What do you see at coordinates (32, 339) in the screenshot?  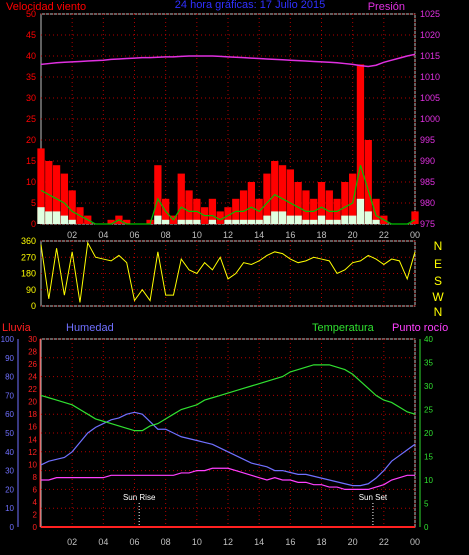 I see `rain-tick-label: 30` at bounding box center [32, 339].